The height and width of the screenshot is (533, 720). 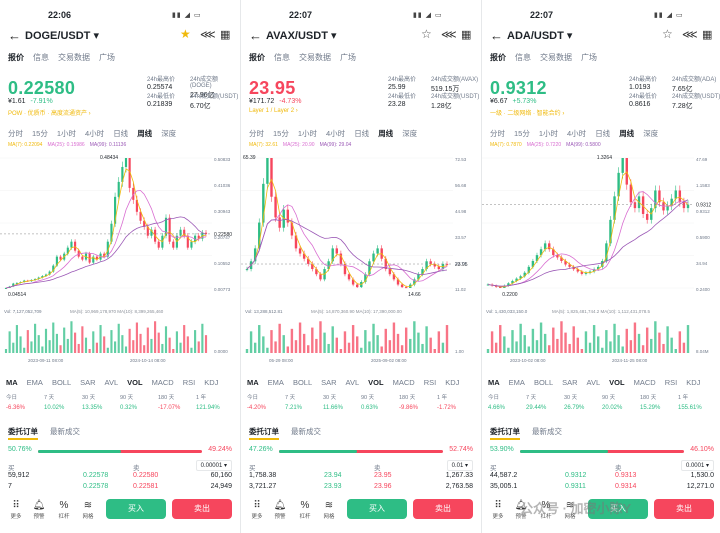 What do you see at coordinates (527, 114) in the screenshot?
I see `tag-links: 一级 · 二级网络 · 智能合约 ›` at bounding box center [527, 114].